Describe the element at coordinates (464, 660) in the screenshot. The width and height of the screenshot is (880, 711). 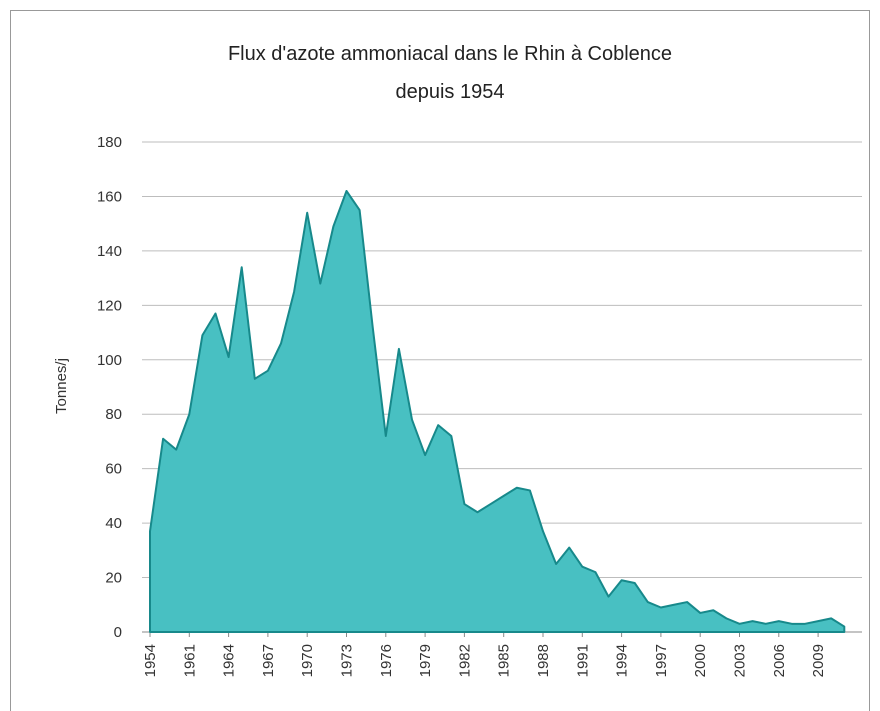
I see `x-tick-label: 1982` at that location.